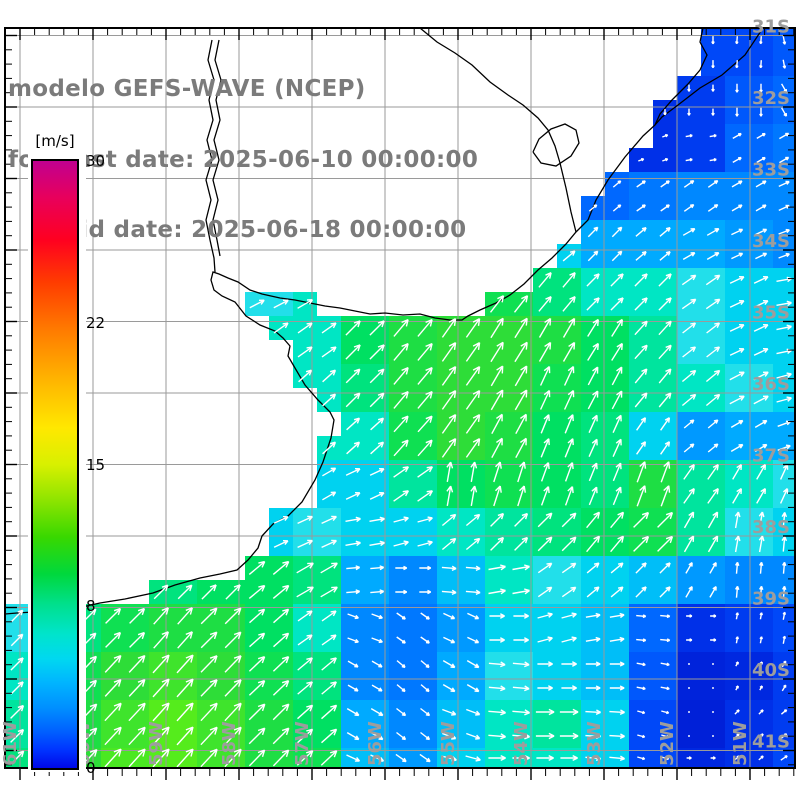 The width and height of the screenshot is (800, 800). Describe the element at coordinates (375, 743) in the screenshot. I see `lon-label: 56W` at that location.